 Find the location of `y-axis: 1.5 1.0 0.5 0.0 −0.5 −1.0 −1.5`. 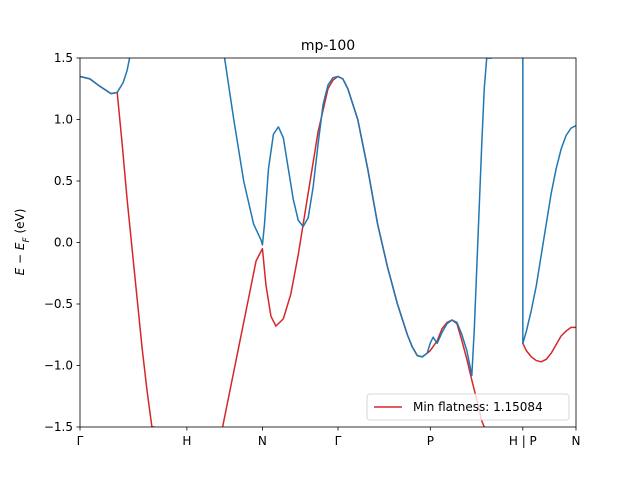

y-axis: 1.5 1.0 0.5 0.0 −0.5 −1.0 −1.5 is located at coordinates (62, 242).